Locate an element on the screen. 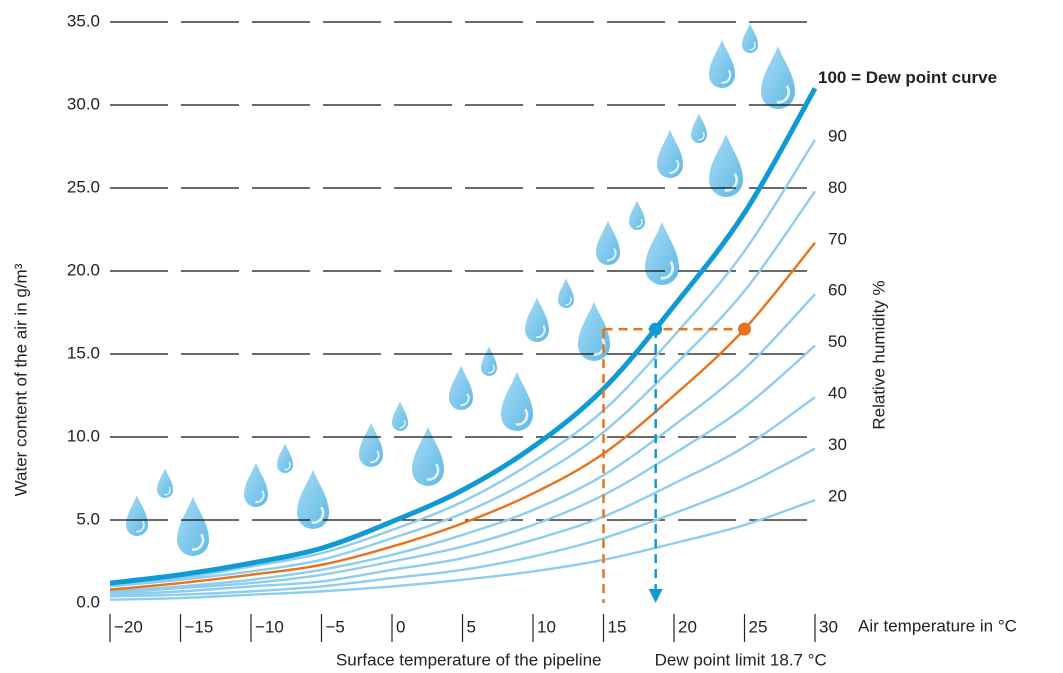 This screenshot has height=673, width=1063. x-tick-label: 10 is located at coordinates (546, 626).